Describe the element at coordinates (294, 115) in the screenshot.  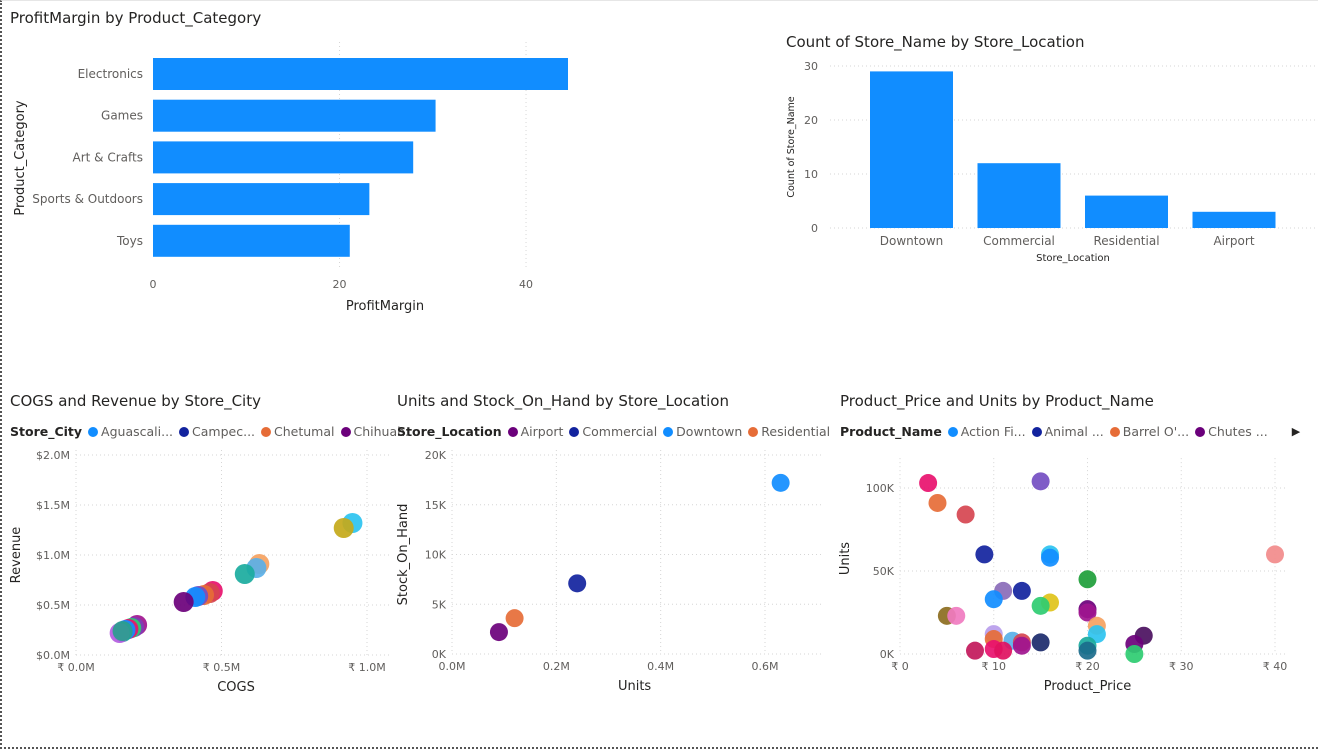
I see `bar-games` at that location.